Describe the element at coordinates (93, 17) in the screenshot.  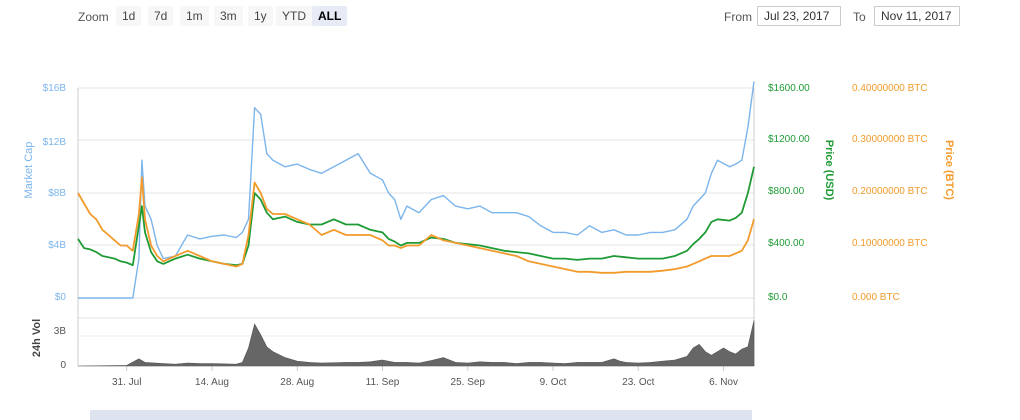
I see `zoom-label: Zoom` at that location.